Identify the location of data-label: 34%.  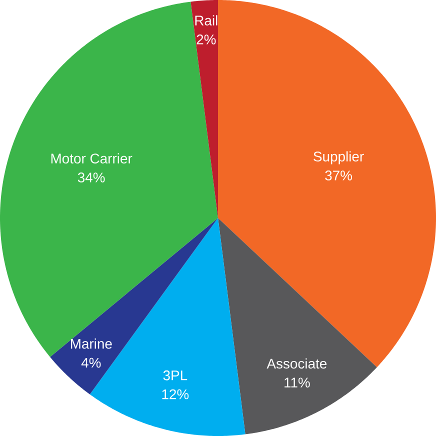
(91, 177).